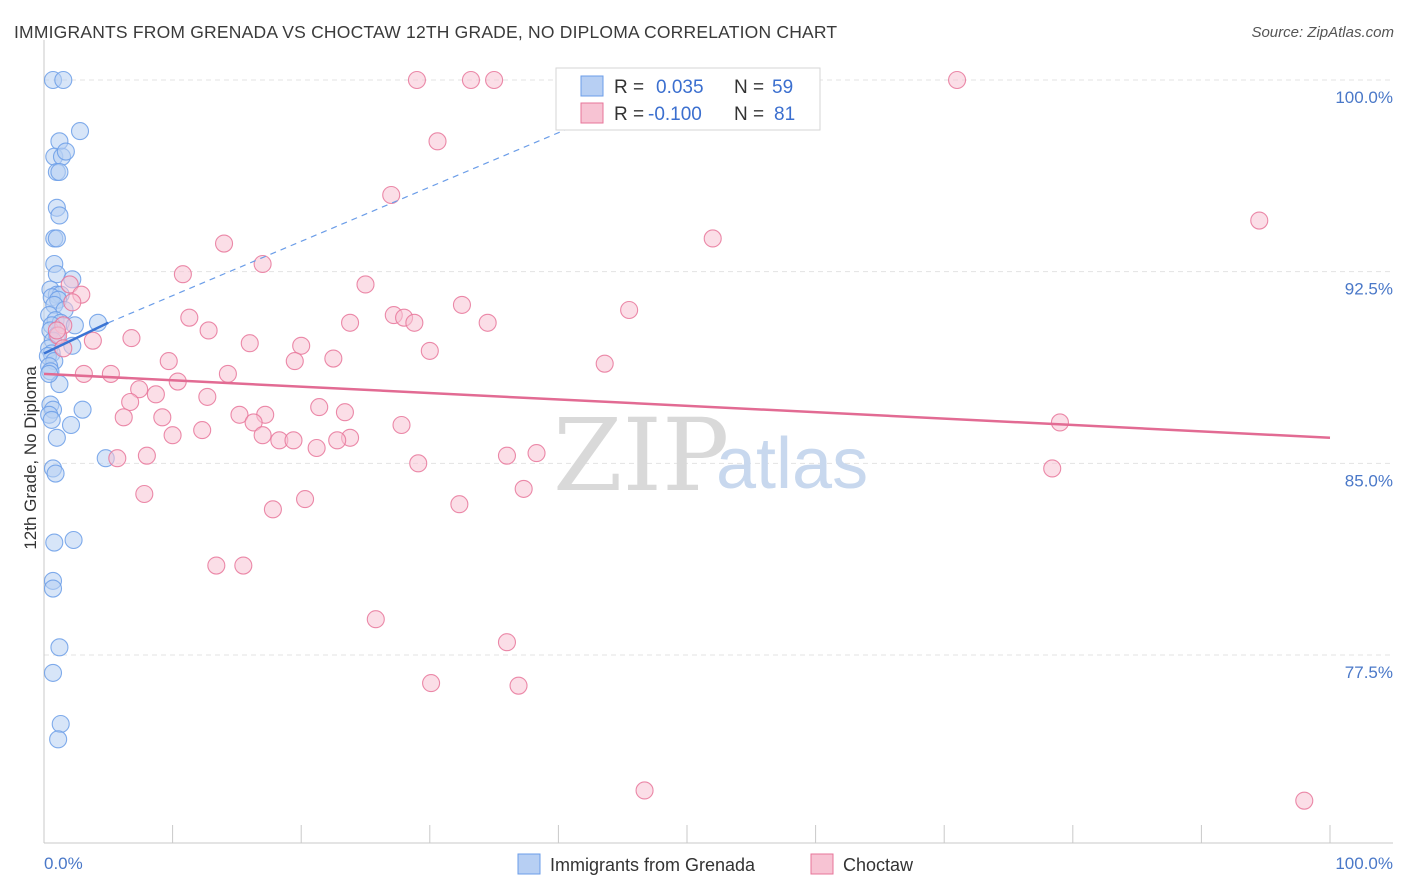  Describe the element at coordinates (749, 114) in the screenshot. I see `legend-n-label-2: N =` at that location.